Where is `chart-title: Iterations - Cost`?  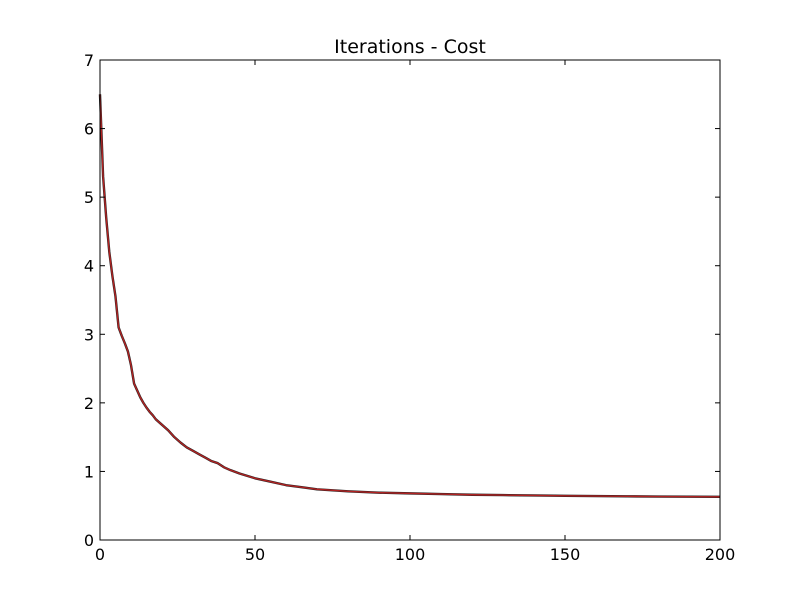
chart-title: Iterations - Cost is located at coordinates (410, 47).